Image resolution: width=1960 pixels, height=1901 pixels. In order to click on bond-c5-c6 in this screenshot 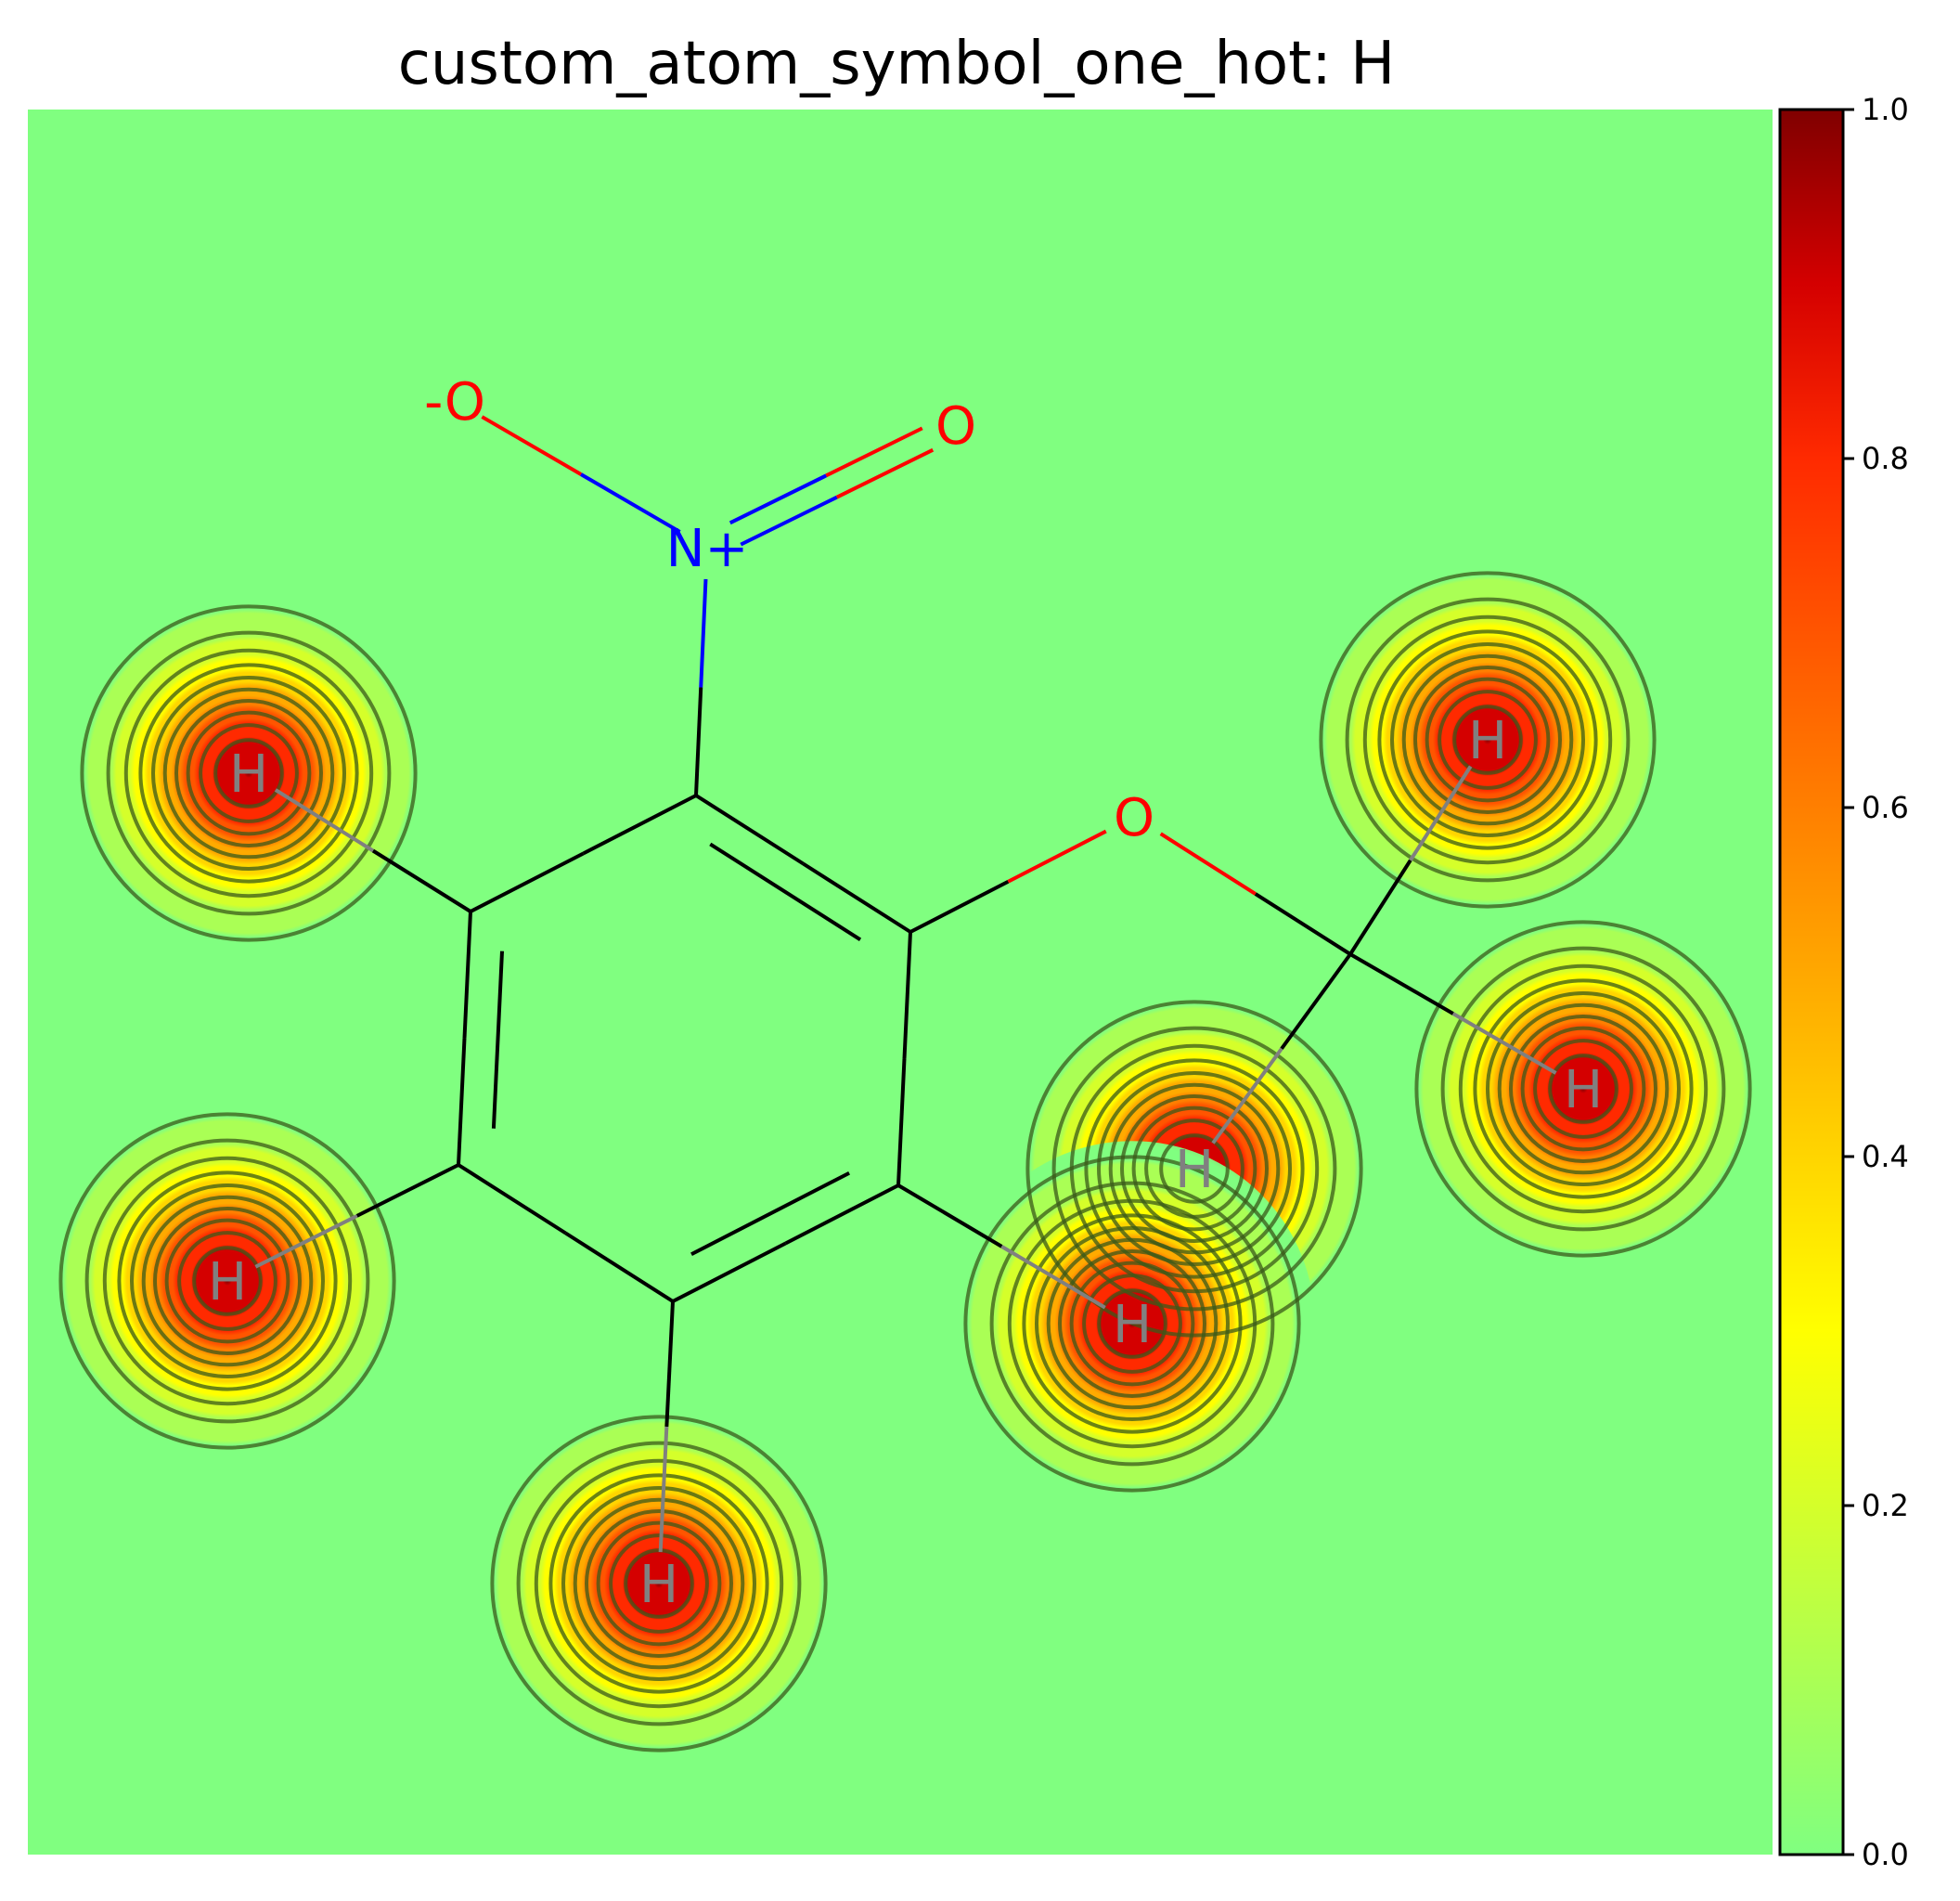, I will do `click(481, 1038)`.